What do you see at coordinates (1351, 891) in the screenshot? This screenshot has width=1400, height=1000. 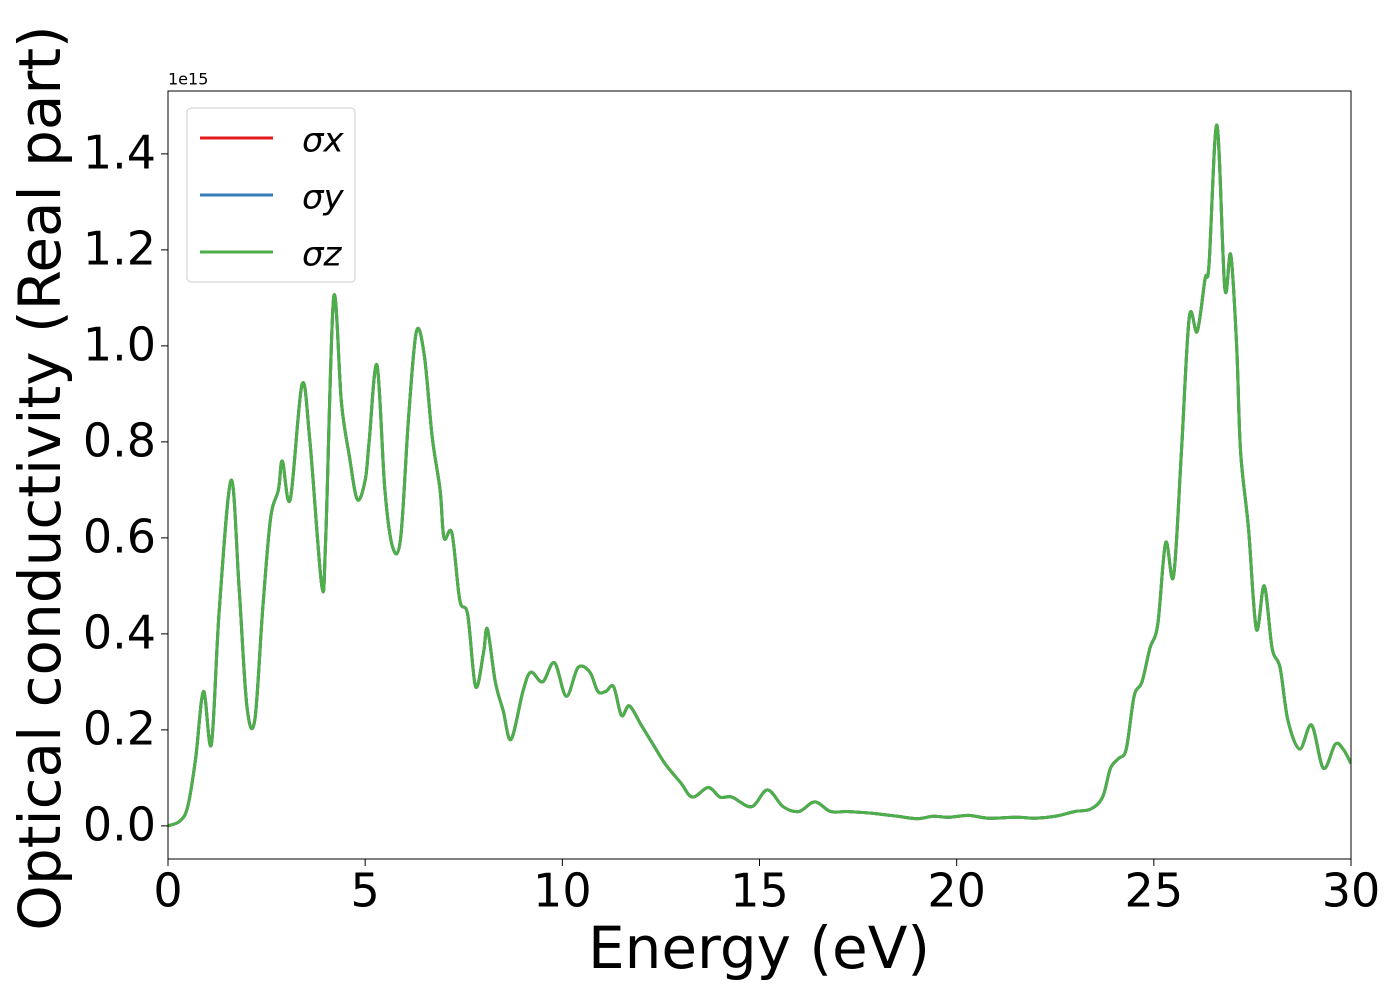 I see `x-tick-label: 30` at bounding box center [1351, 891].